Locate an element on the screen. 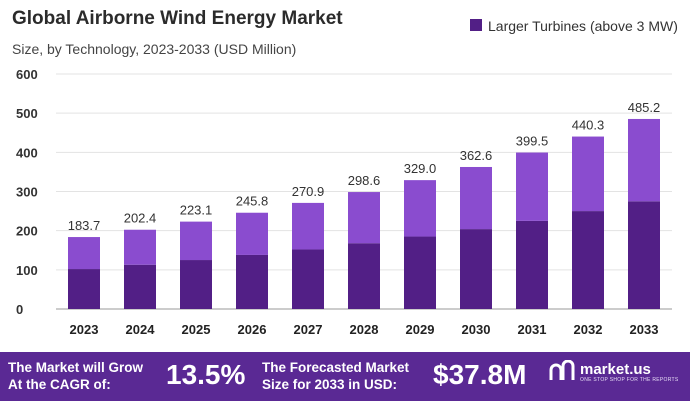  y-tick-label: 300 is located at coordinates (27, 192).